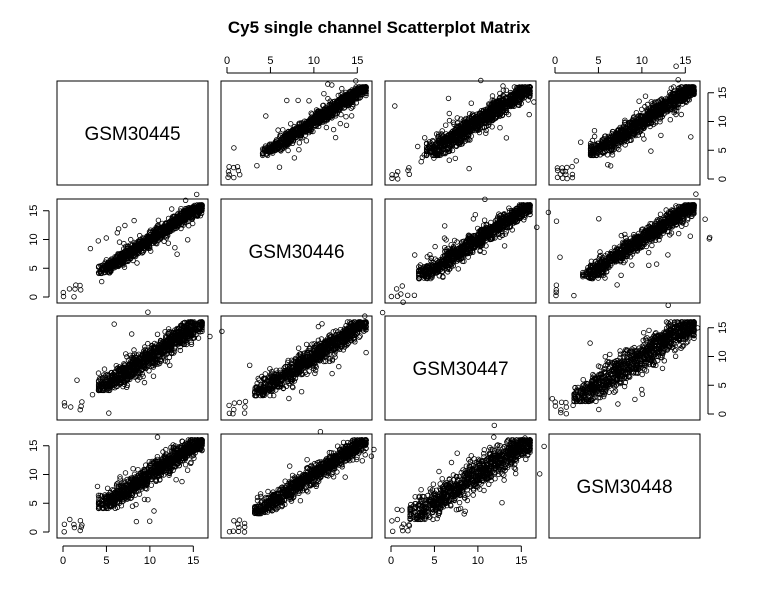 Image resolution: width=758 pixels, height=596 pixels. Describe the element at coordinates (474, 250) in the screenshot. I see `panel-GSM30446-vs-GSM30447` at that location.